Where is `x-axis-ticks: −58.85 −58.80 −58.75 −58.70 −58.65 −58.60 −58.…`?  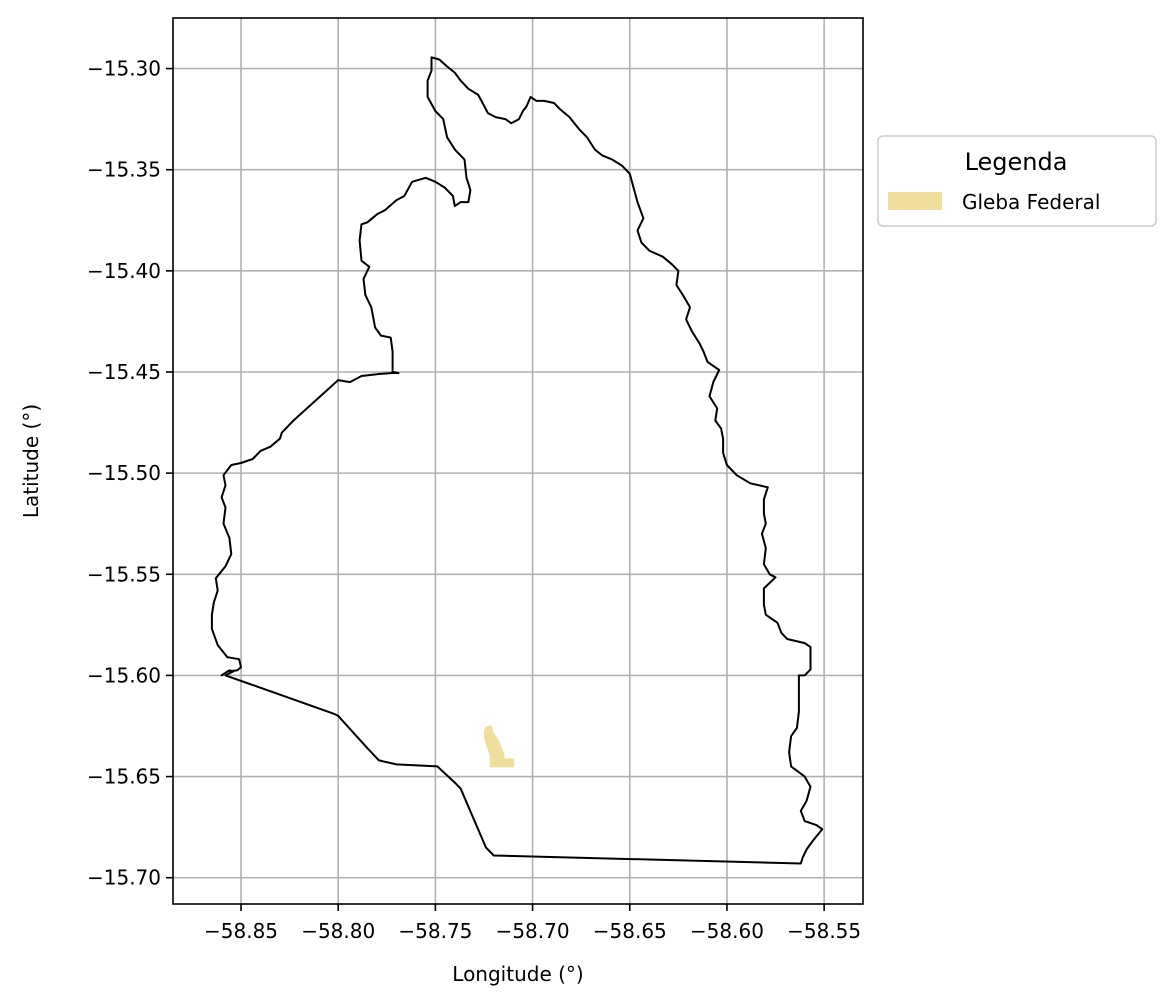
x-axis-ticks: −58.85 −58.80 −58.75 −58.70 −58.65 −58.60 −58.… is located at coordinates (532, 923).